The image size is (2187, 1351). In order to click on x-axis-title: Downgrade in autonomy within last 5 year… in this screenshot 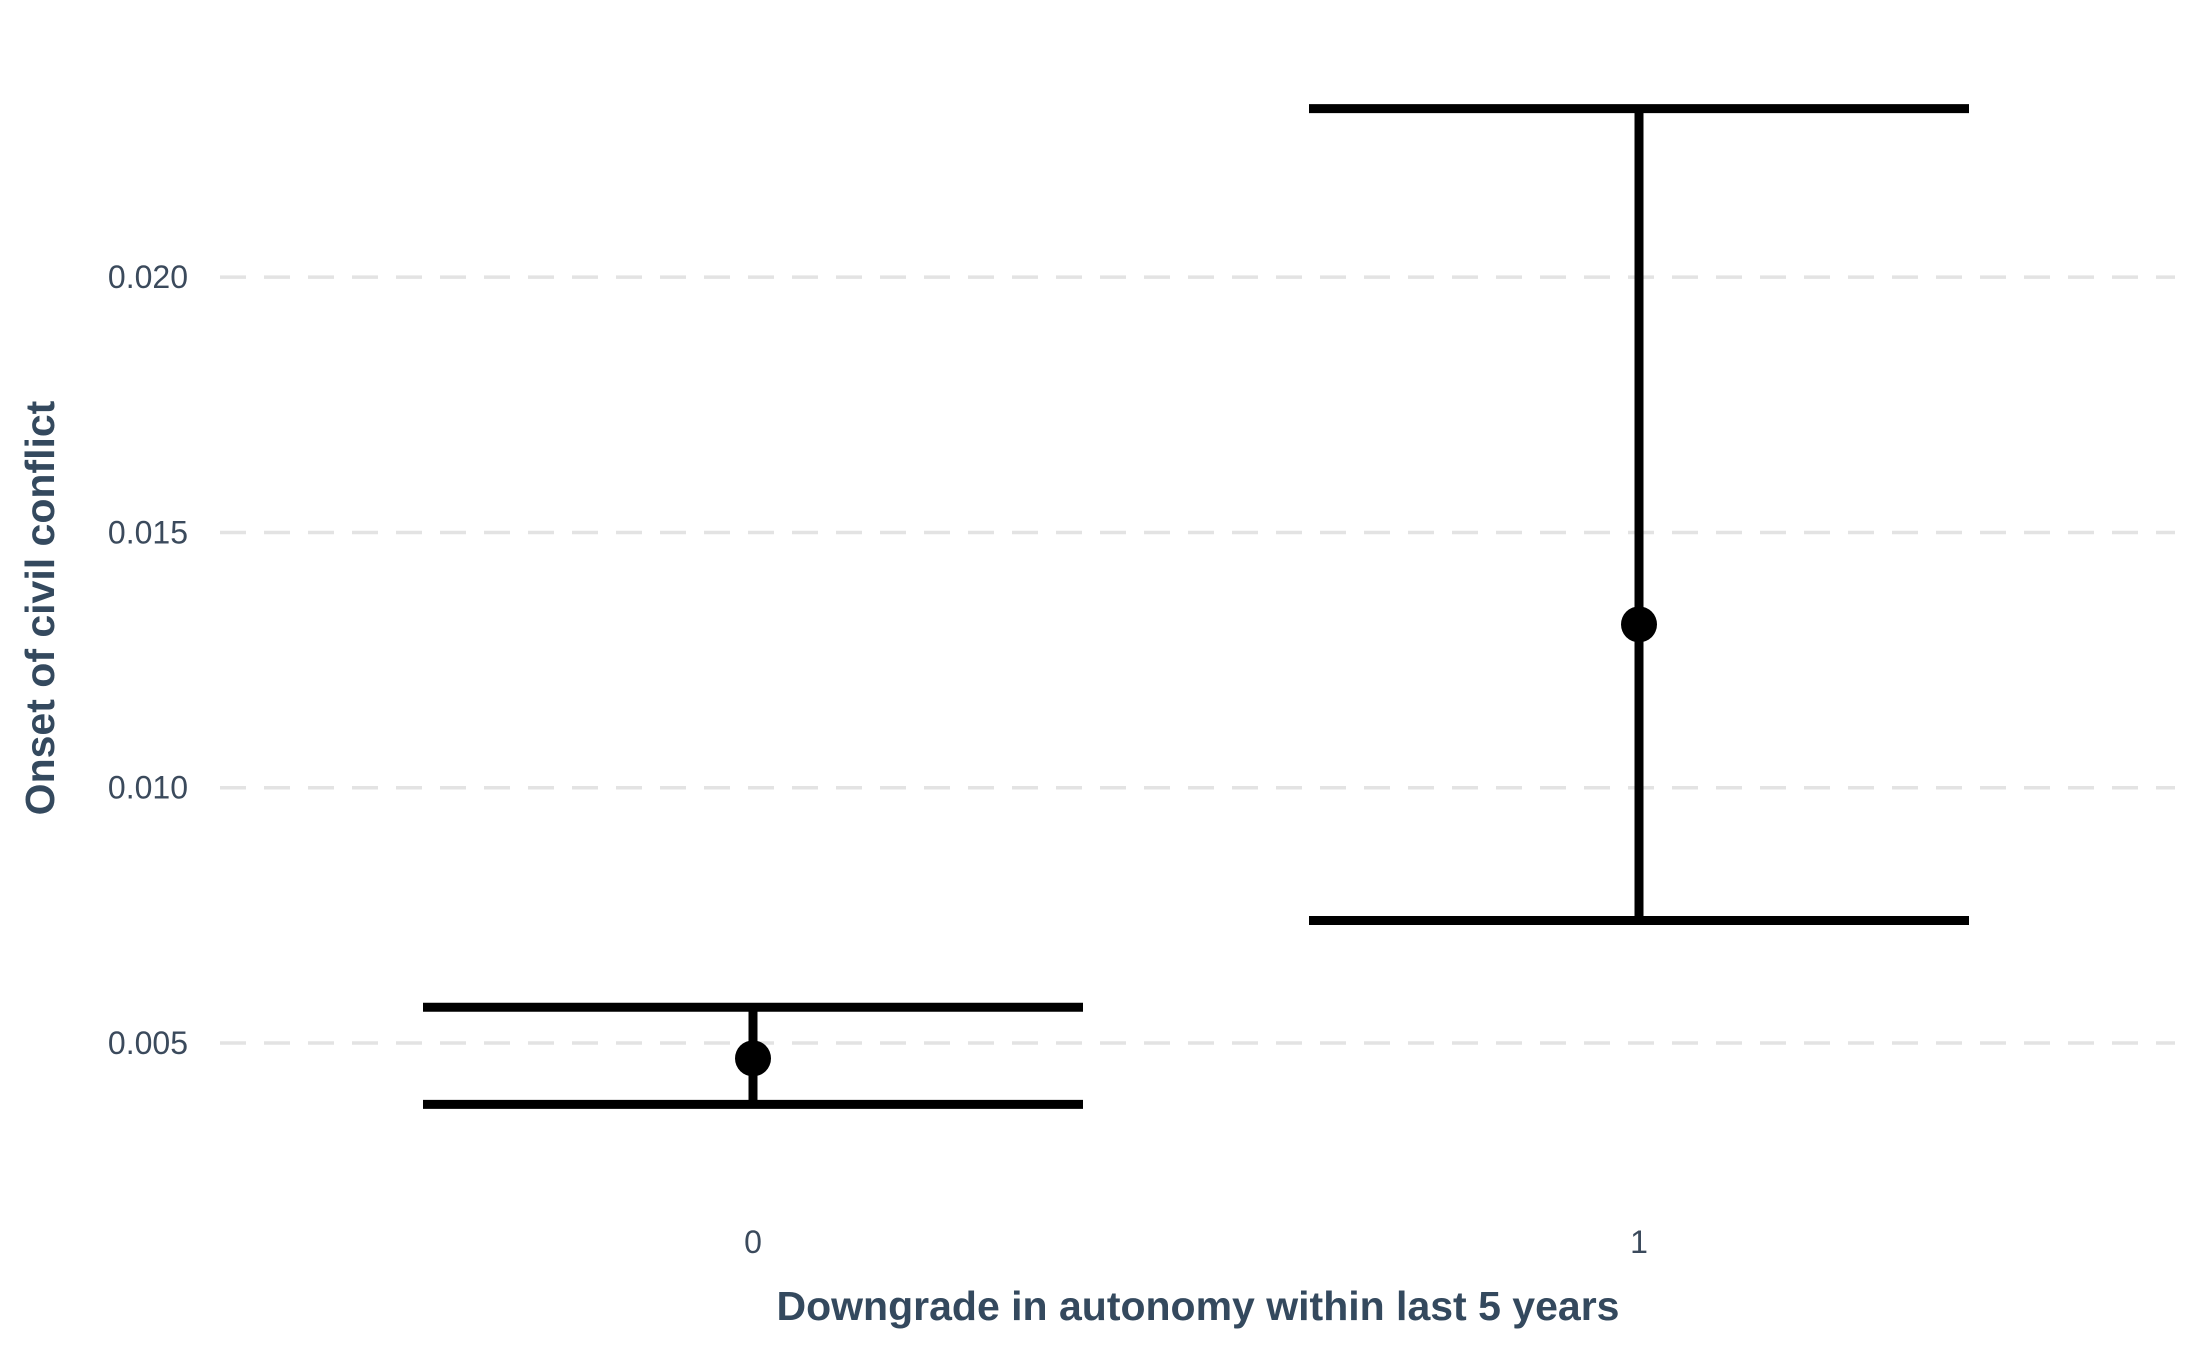, I will do `click(1198, 1306)`.